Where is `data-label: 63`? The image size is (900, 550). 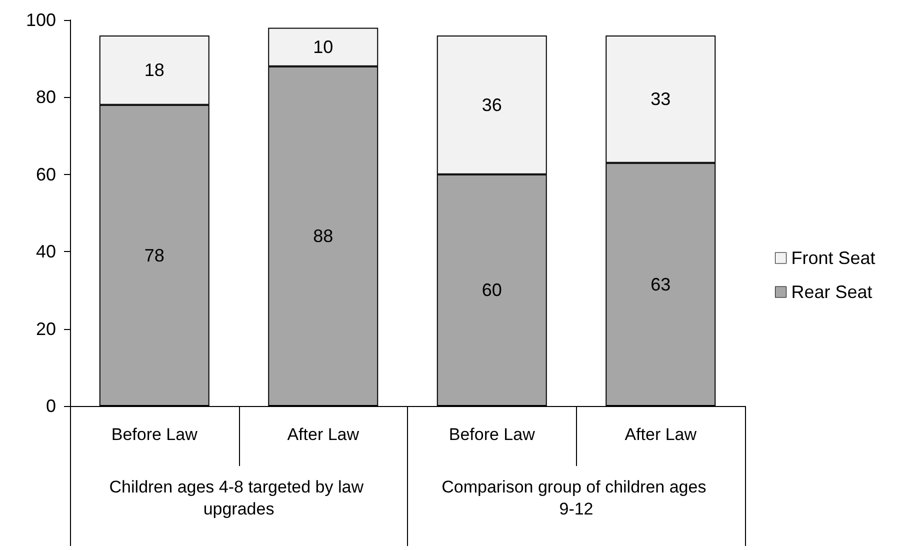 data-label: 63 is located at coordinates (660, 284).